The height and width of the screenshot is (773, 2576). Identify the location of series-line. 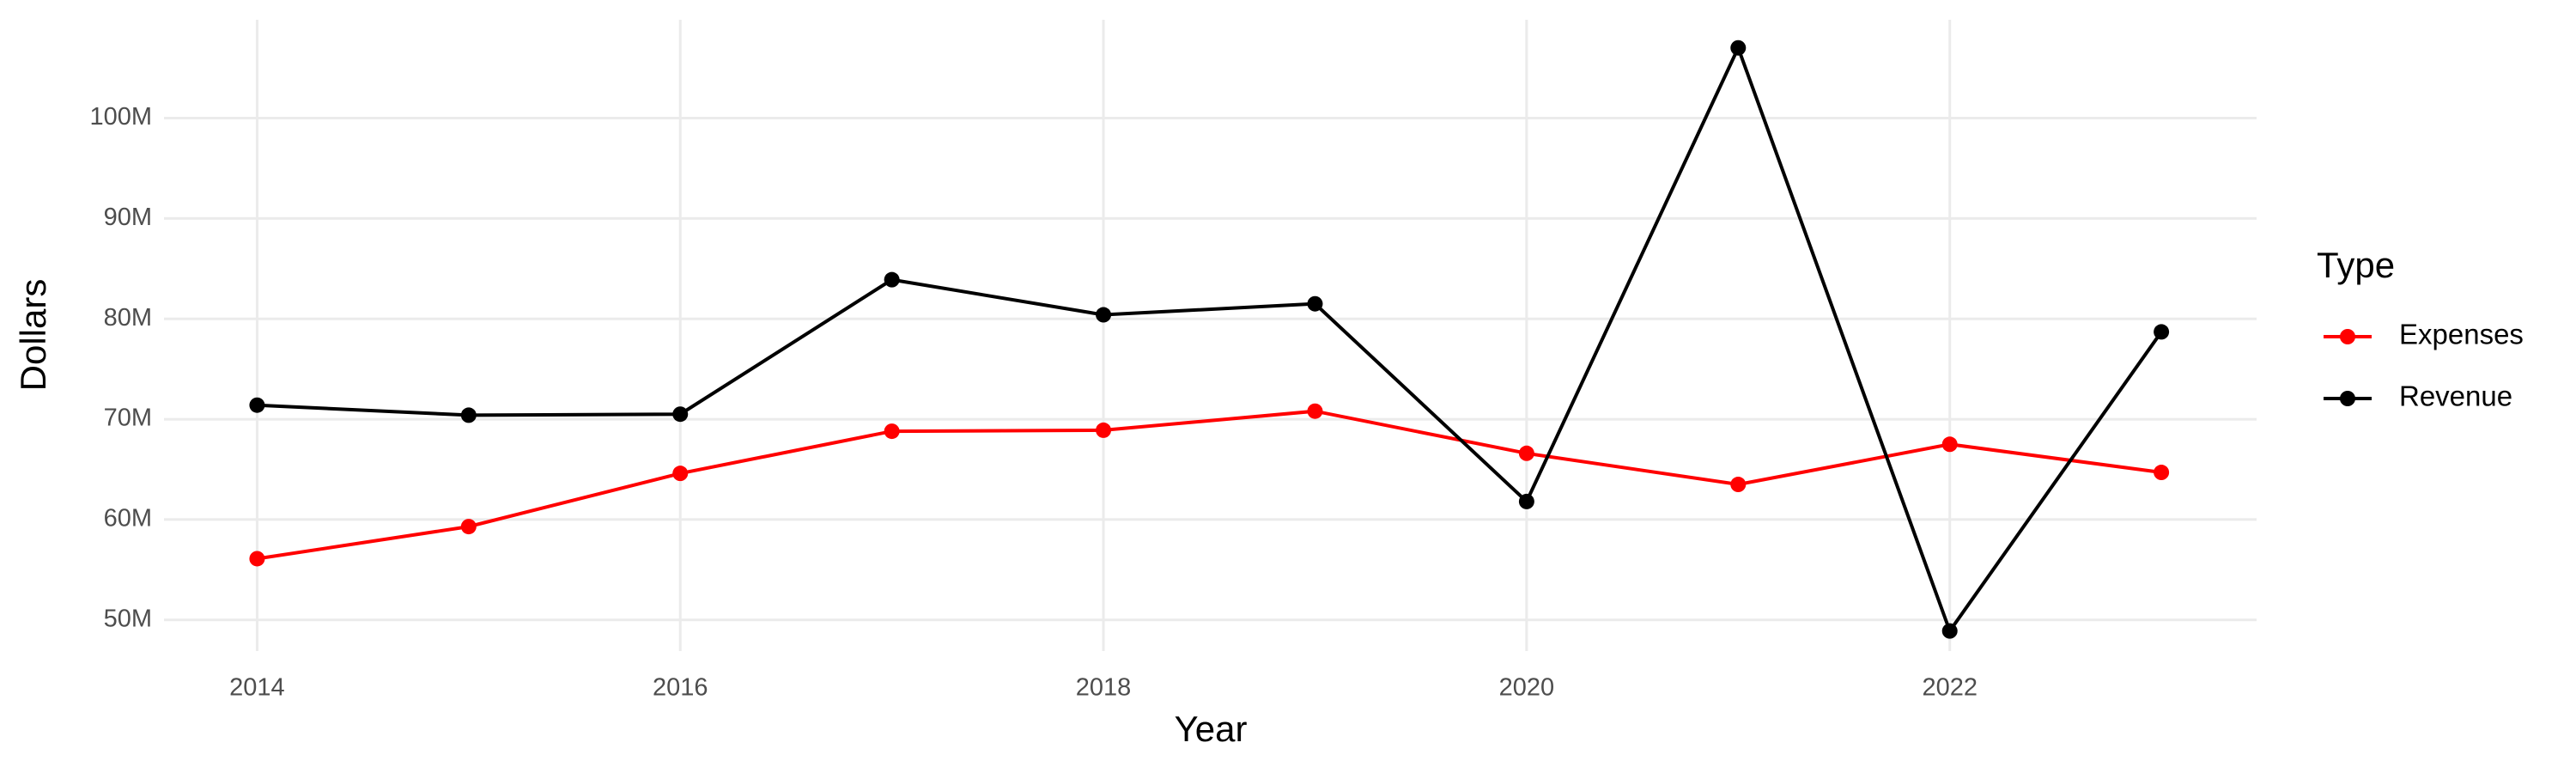
(1210, 485).